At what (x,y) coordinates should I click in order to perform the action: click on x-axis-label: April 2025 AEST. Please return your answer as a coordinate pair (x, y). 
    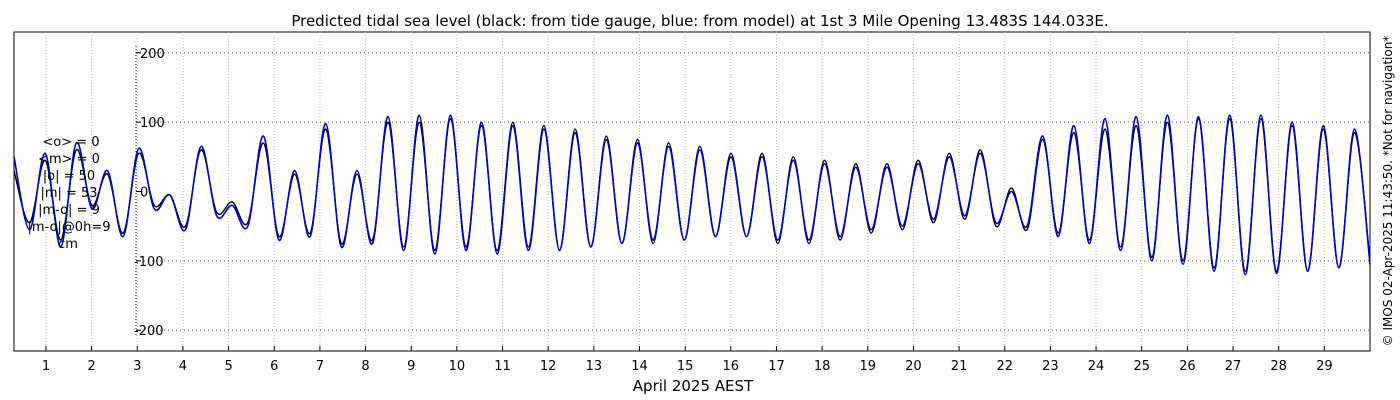
    Looking at the image, I should click on (693, 386).